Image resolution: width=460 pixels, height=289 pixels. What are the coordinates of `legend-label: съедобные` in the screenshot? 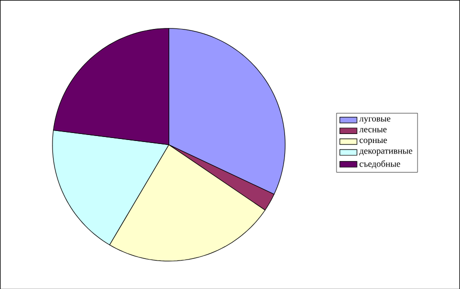 It's located at (380, 164).